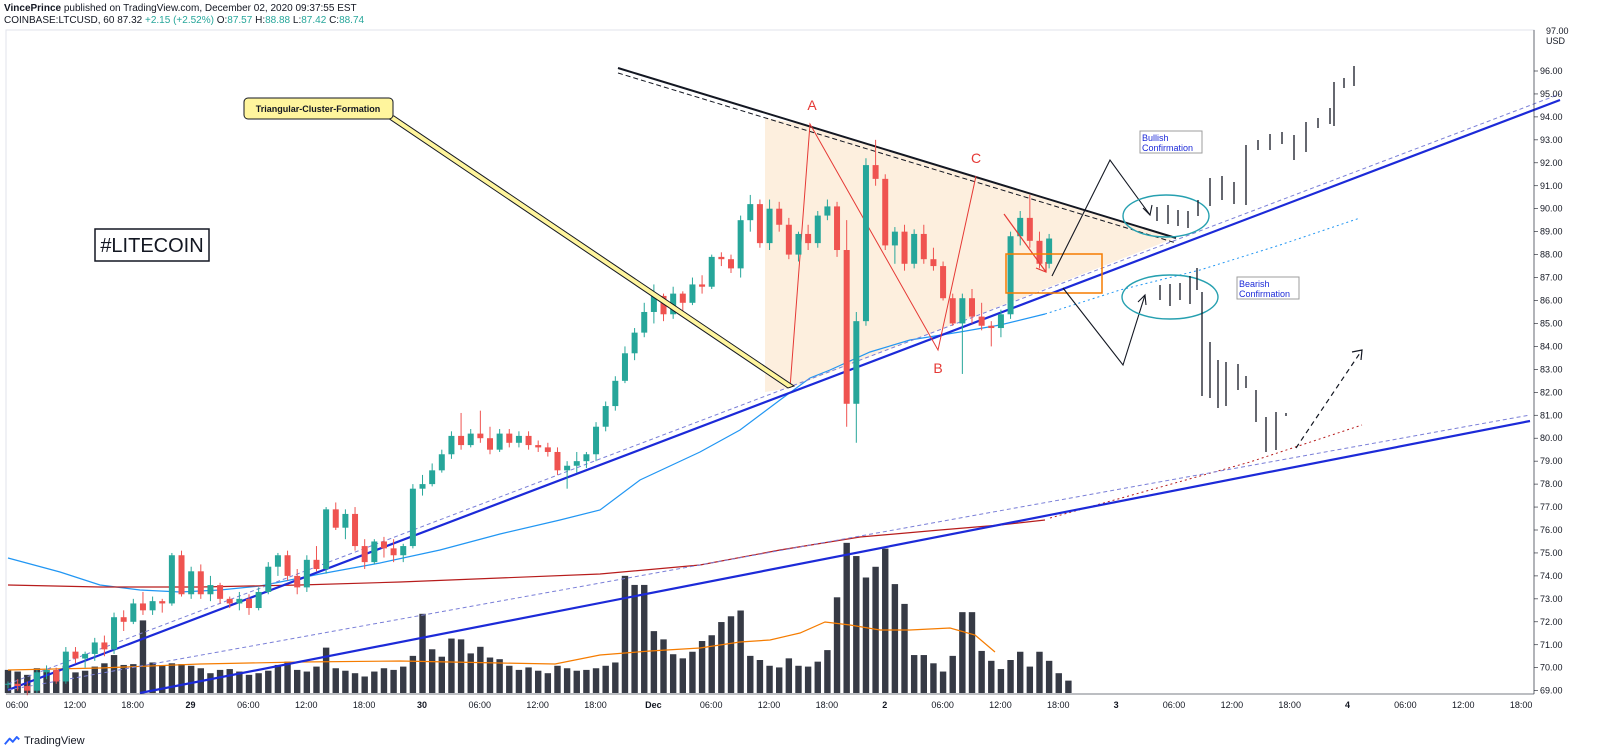  What do you see at coordinates (1551, 576) in the screenshot?
I see `price-tick: 74.00` at bounding box center [1551, 576].